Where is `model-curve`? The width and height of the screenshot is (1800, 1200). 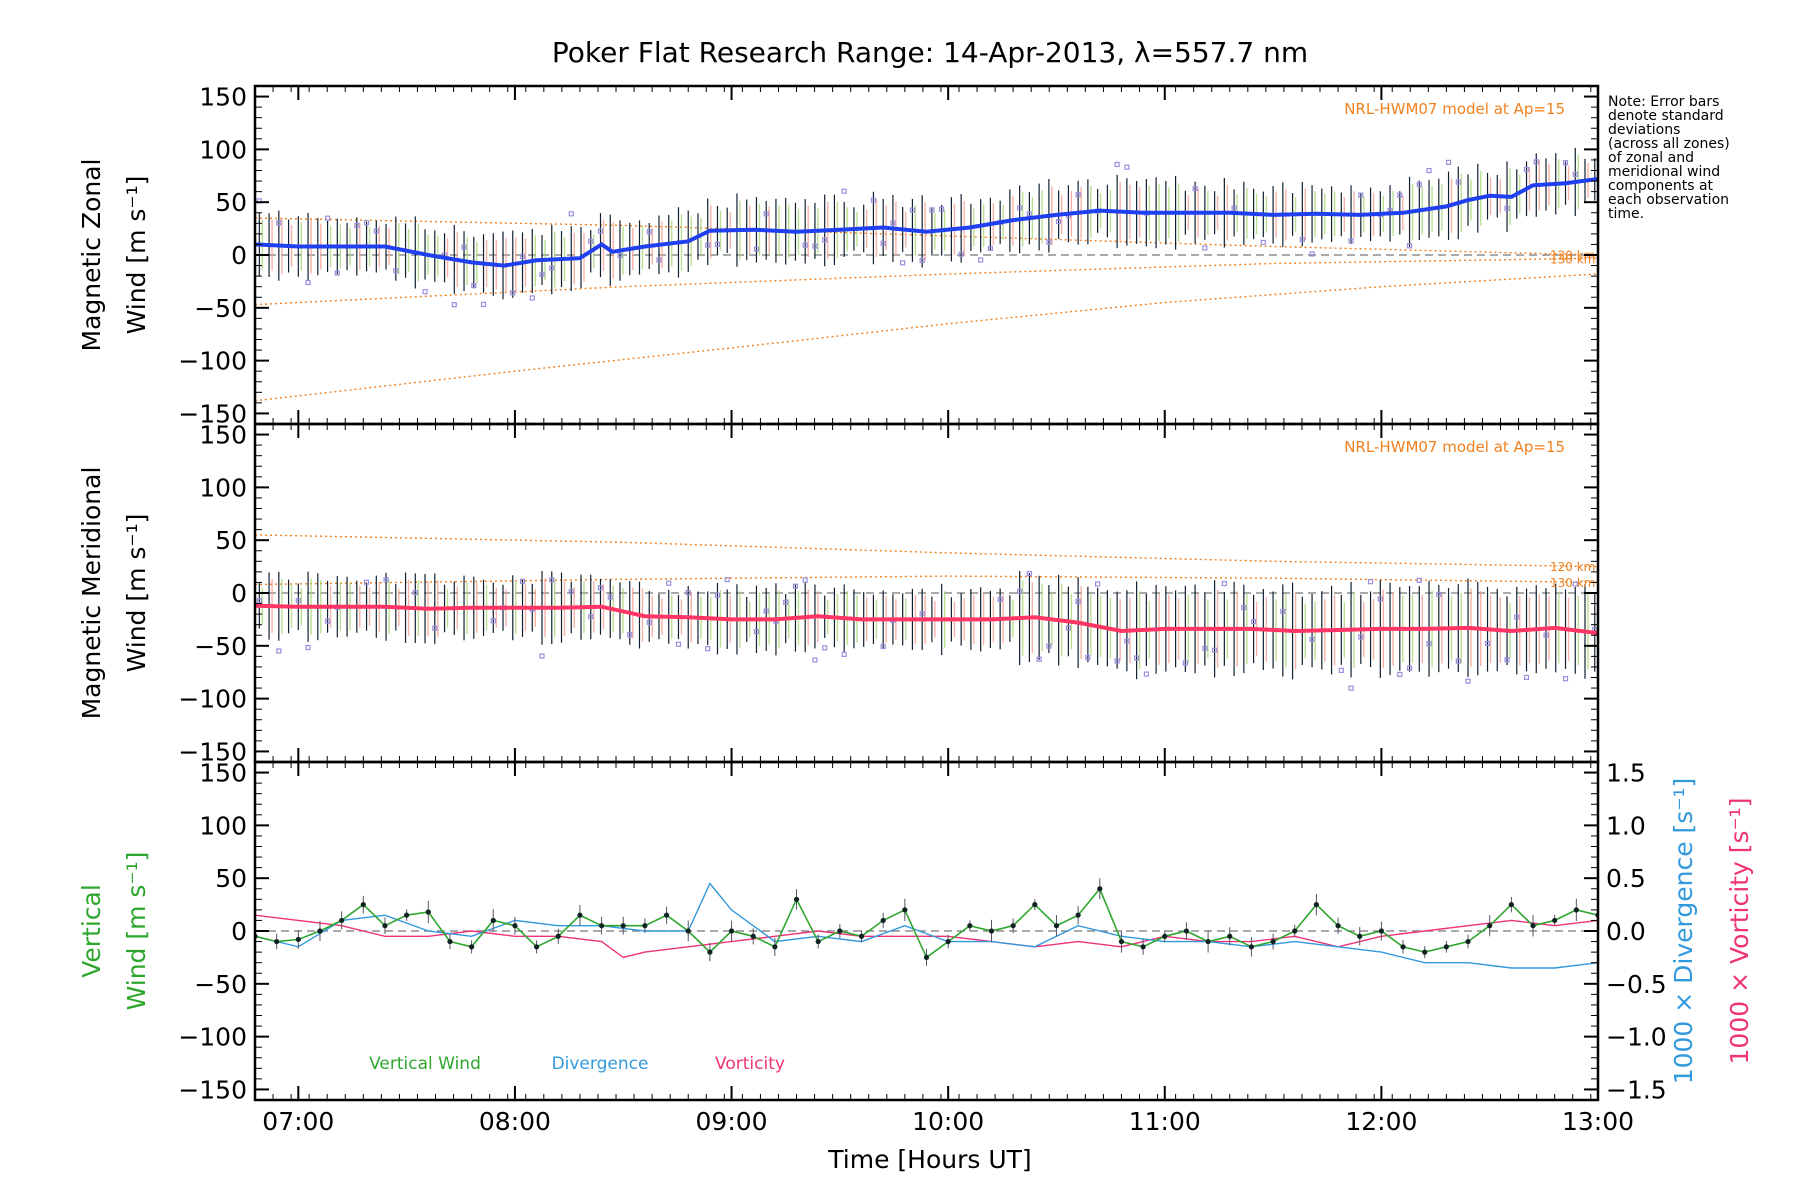 model-curve is located at coordinates (926, 337).